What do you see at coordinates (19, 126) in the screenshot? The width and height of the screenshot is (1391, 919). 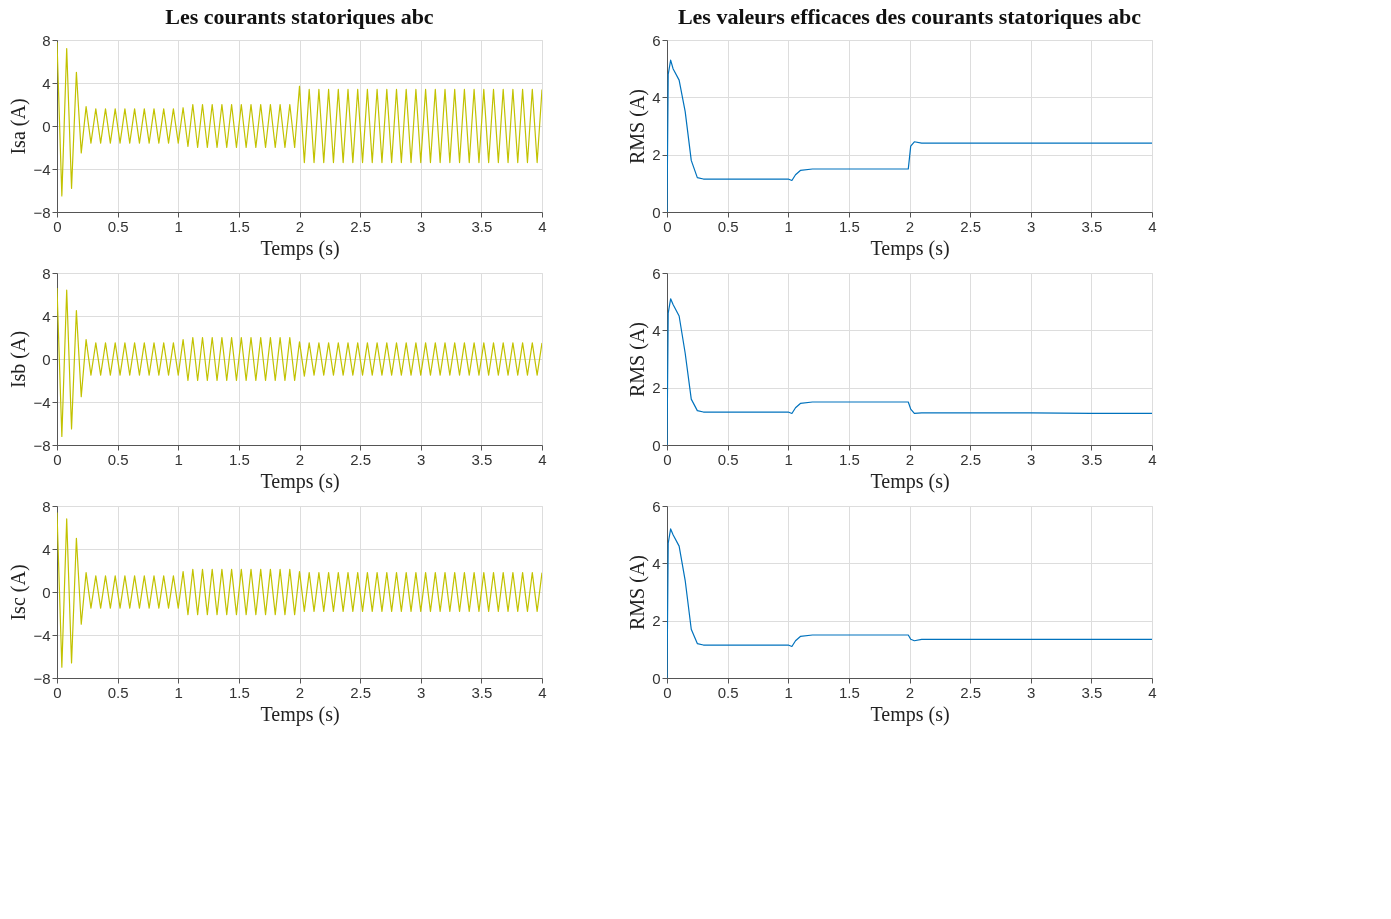 I see `y-axis-title: Isa (A)` at bounding box center [19, 126].